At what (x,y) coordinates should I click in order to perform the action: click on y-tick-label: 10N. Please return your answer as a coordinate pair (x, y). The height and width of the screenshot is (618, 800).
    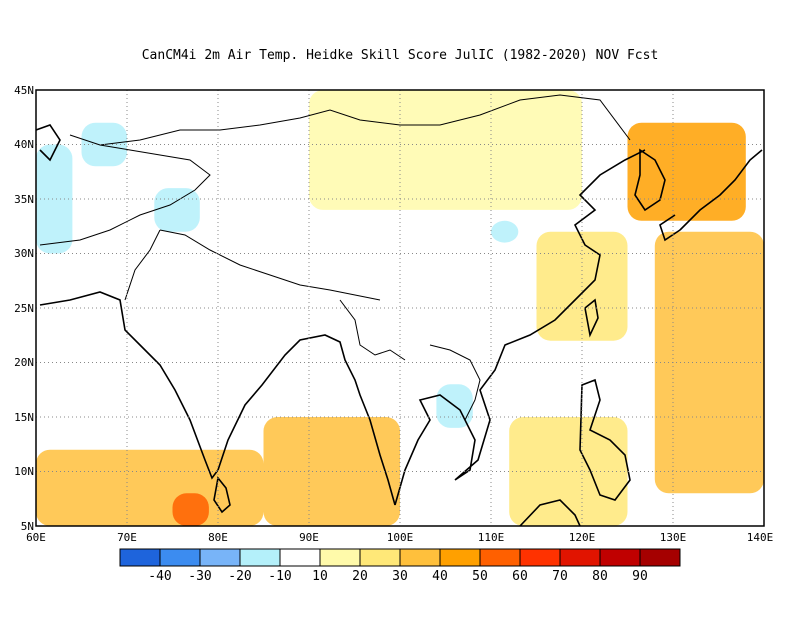
    Looking at the image, I should click on (24, 471).